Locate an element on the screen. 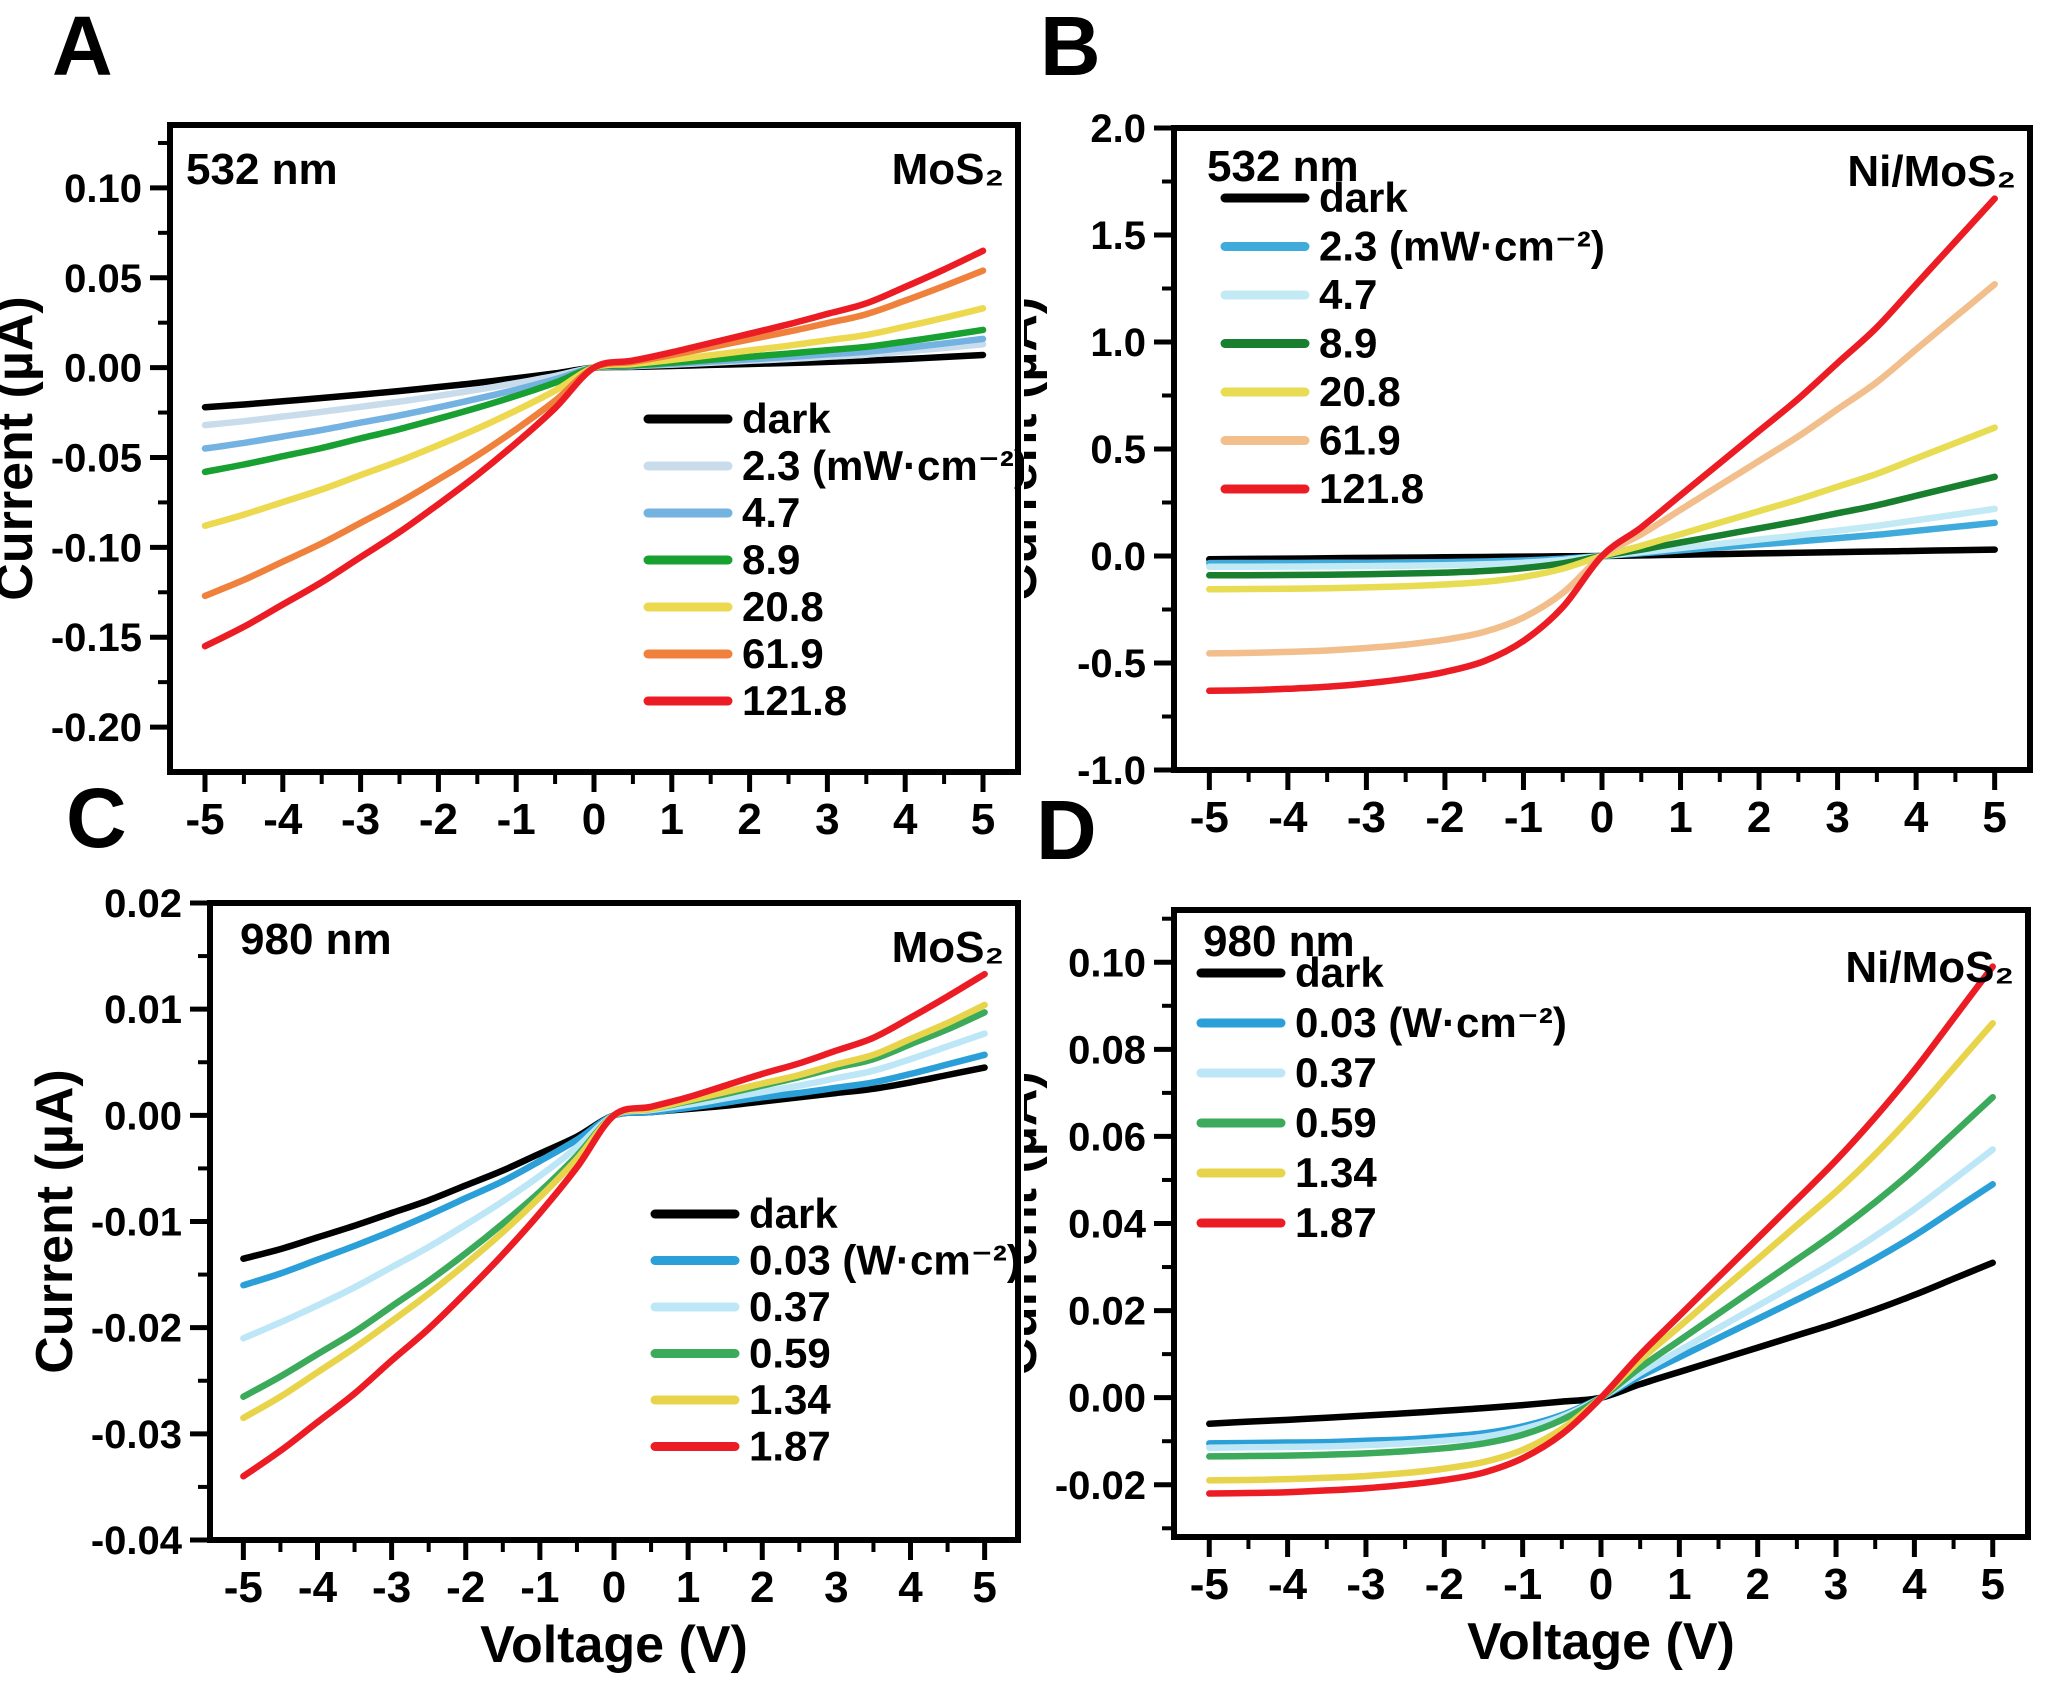 The width and height of the screenshot is (2048, 1684). y-tick-label: -1.0 is located at coordinates (1111, 771).